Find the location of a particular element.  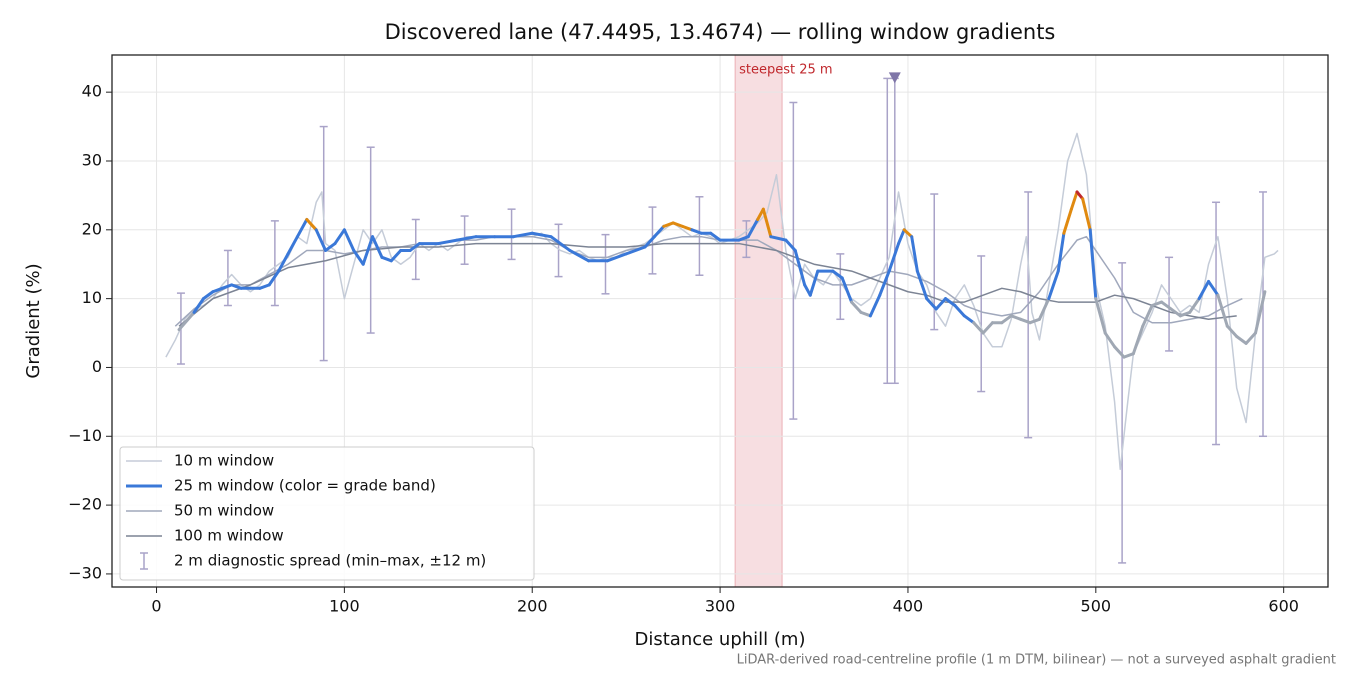

y-tick-label: 20 is located at coordinates (92, 228).